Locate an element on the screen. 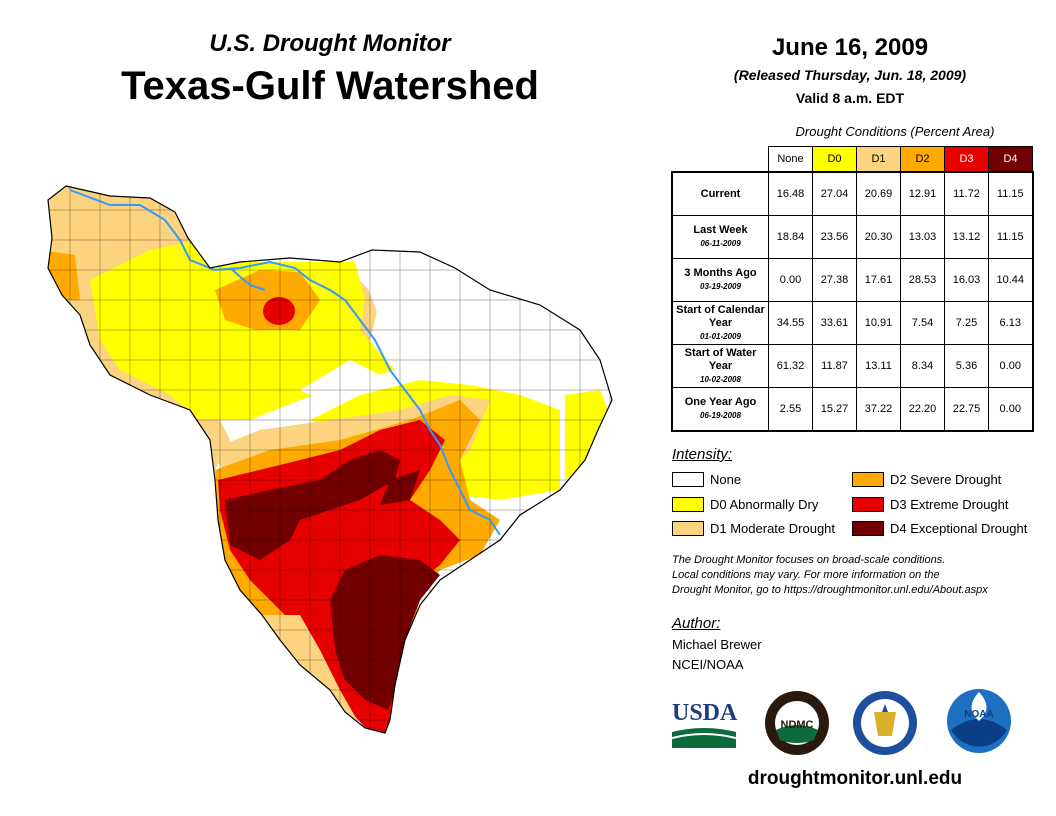  row-label: Current is located at coordinates (720, 193).